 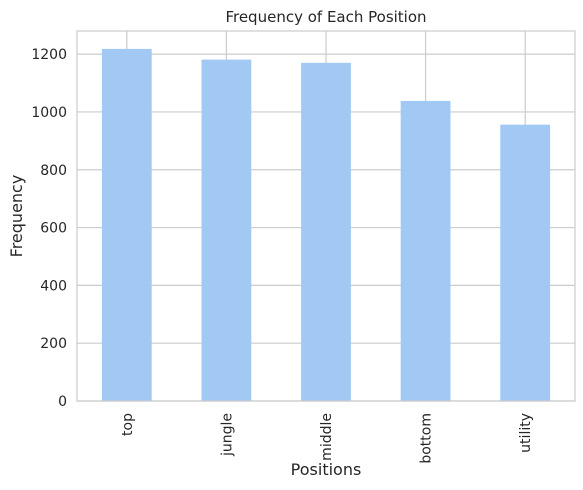 I want to click on y-axis-ticks: 0 200 400 600 800 1000 1200, so click(x=49, y=228).